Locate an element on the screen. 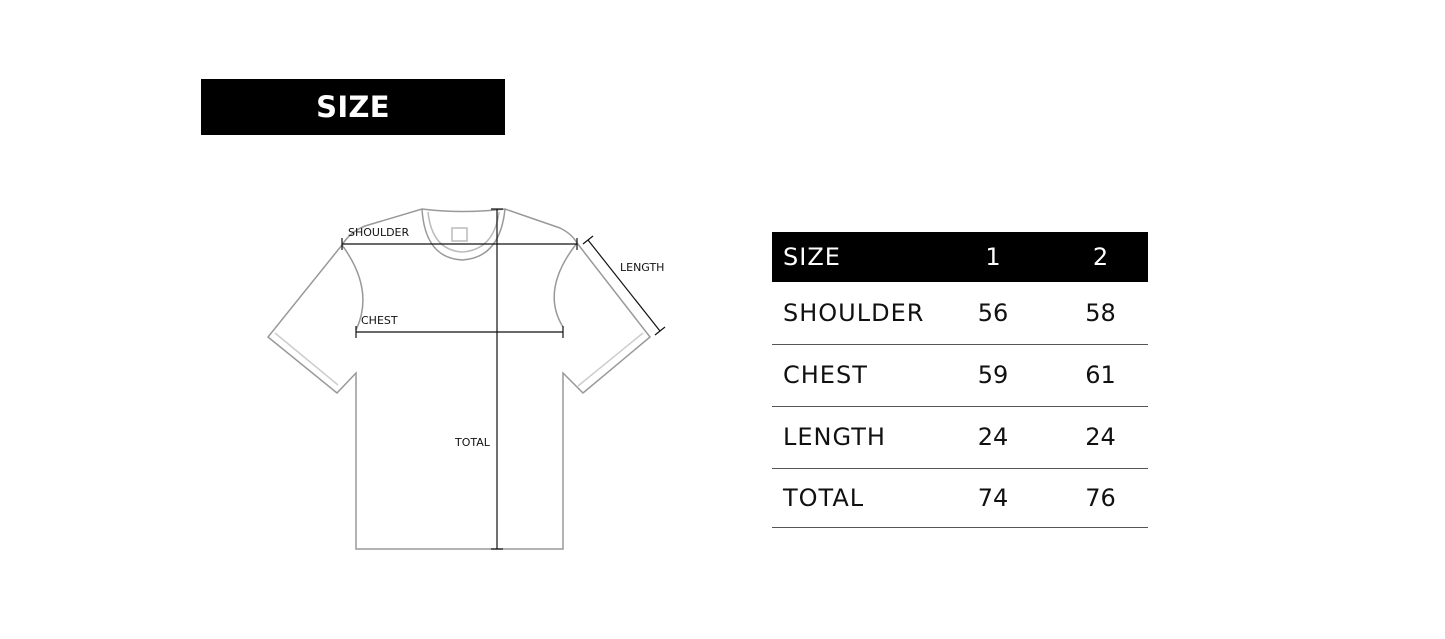 This screenshot has height=639, width=1445. table-row: LENGTH 24 24 is located at coordinates (960, 437).